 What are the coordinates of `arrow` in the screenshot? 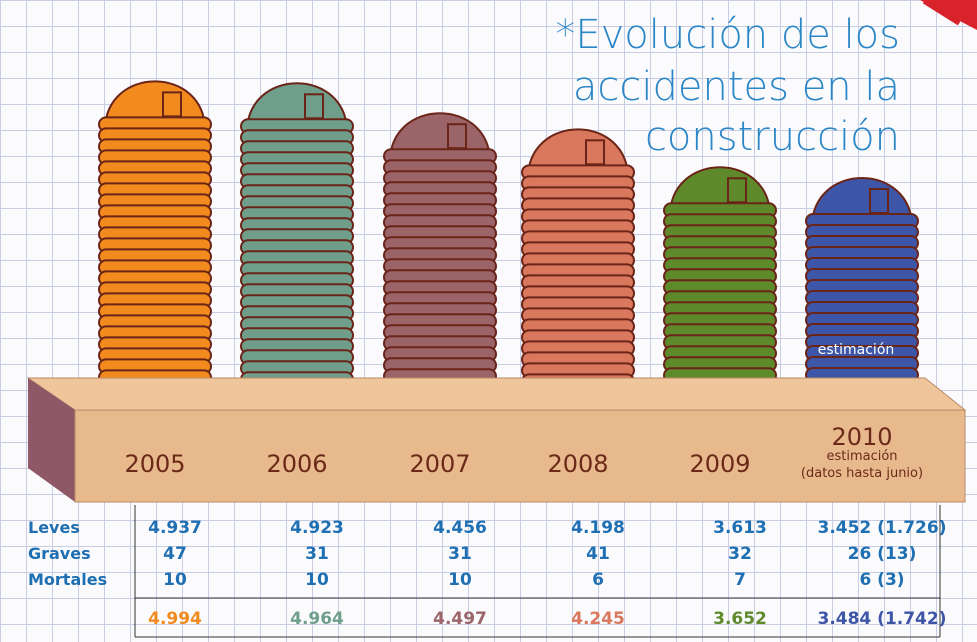 It's located at (942, 13).